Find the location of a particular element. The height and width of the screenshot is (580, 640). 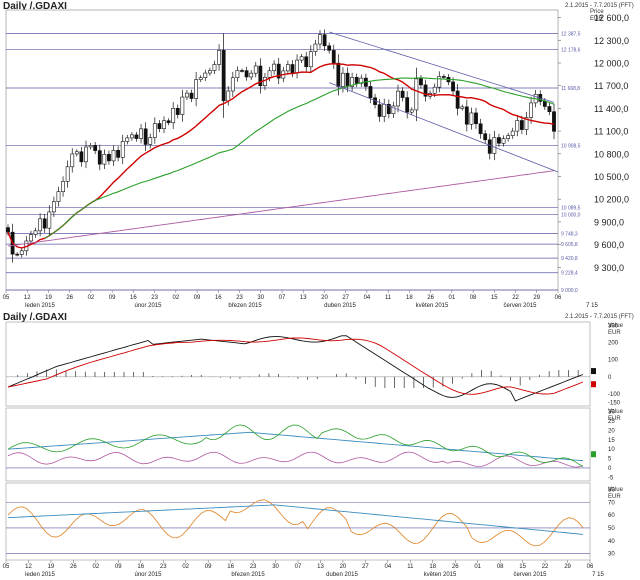

macd-signal-line is located at coordinates (295, 366).